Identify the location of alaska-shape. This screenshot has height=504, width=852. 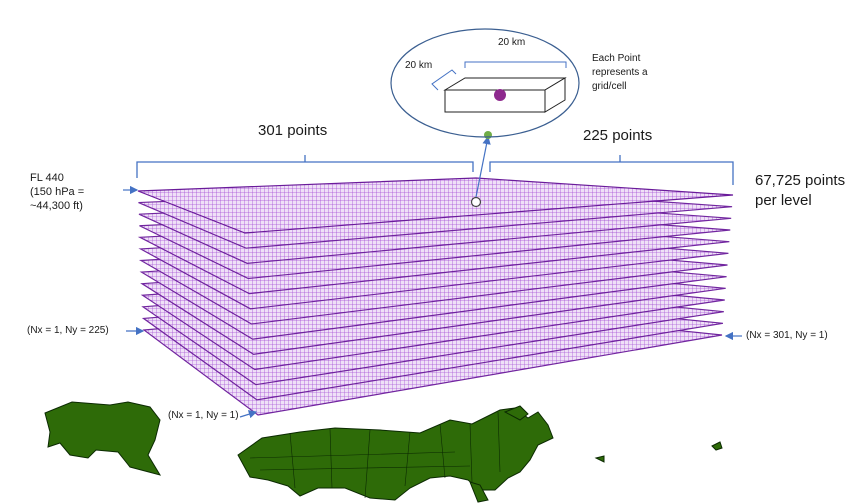
(103, 438).